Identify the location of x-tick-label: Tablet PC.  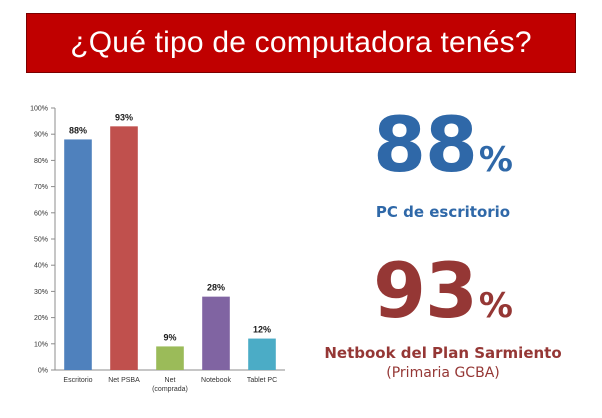
(262, 380).